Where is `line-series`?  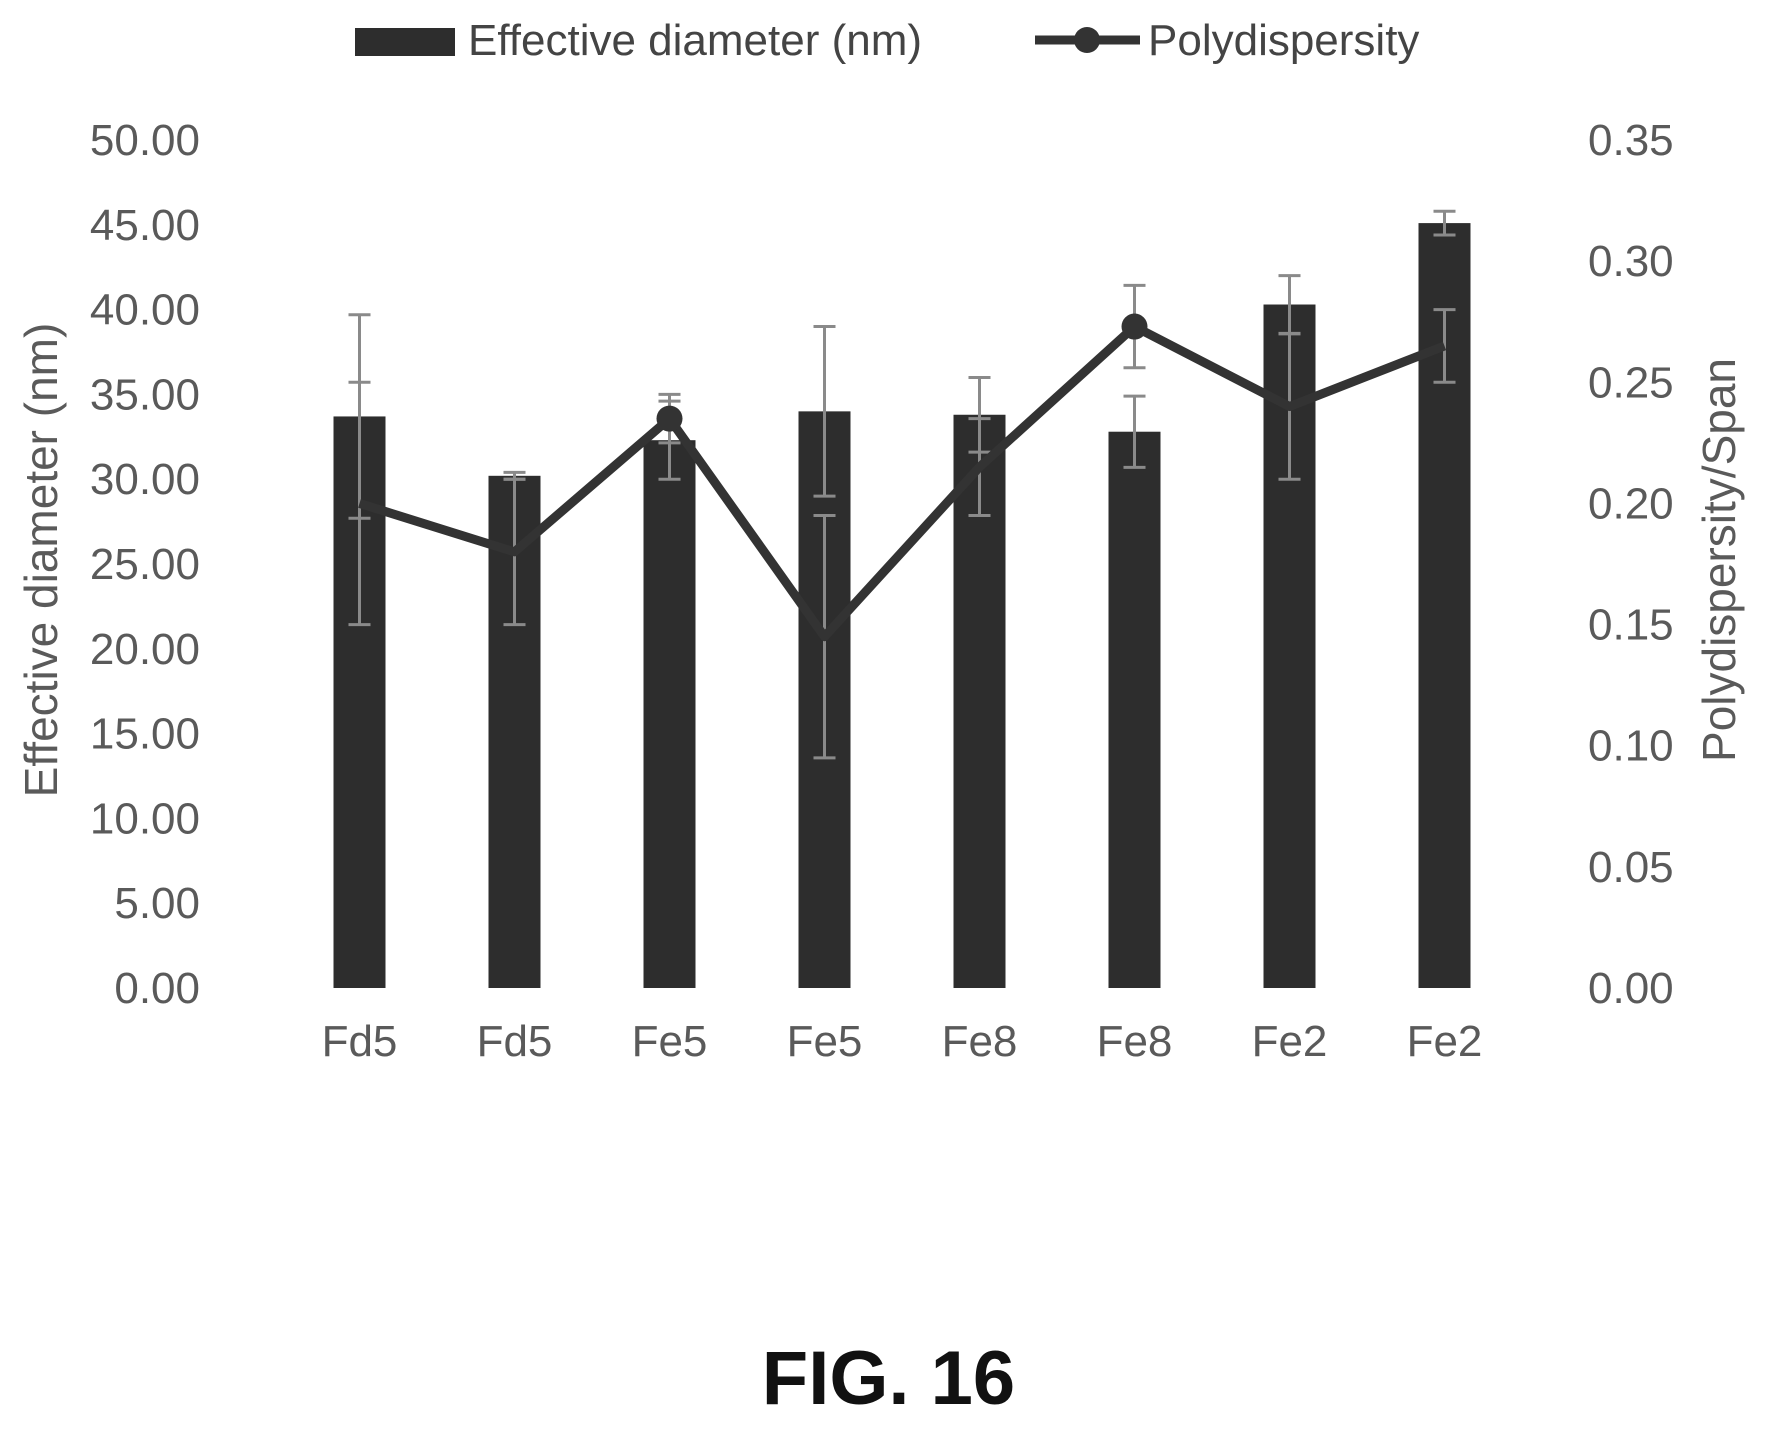
line-series is located at coordinates (902, 477).